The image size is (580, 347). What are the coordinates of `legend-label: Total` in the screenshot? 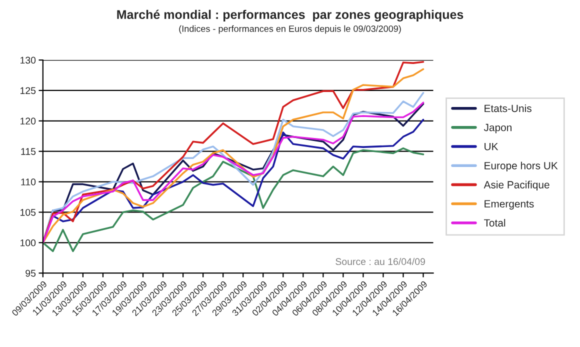 It's located at (495, 222).